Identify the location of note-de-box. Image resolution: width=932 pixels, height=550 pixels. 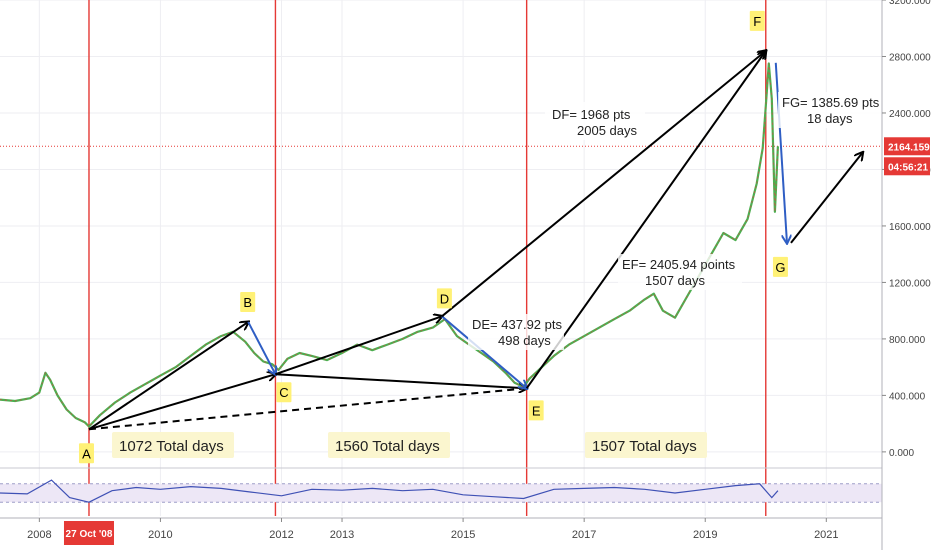
(516, 332).